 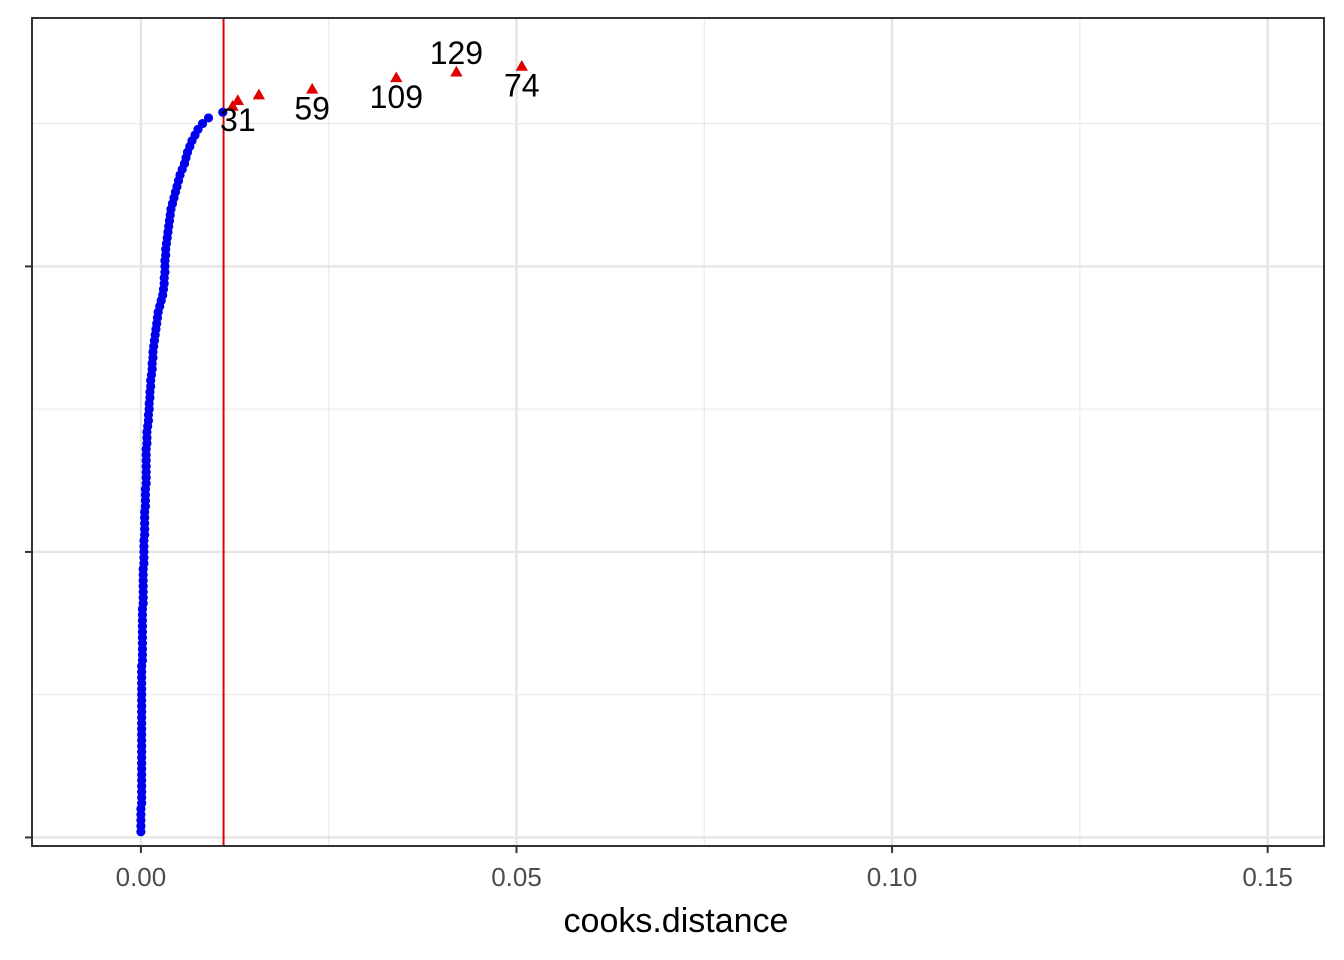 I want to click on point-label: 129, so click(x=456, y=53).